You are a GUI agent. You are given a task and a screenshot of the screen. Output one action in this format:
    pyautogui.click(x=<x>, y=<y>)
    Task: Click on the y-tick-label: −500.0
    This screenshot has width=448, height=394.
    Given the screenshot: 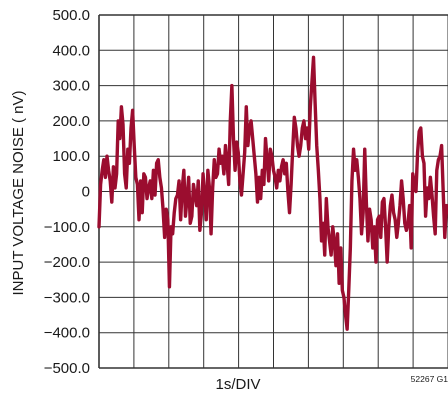 What is the action you would take?
    pyautogui.click(x=67, y=368)
    